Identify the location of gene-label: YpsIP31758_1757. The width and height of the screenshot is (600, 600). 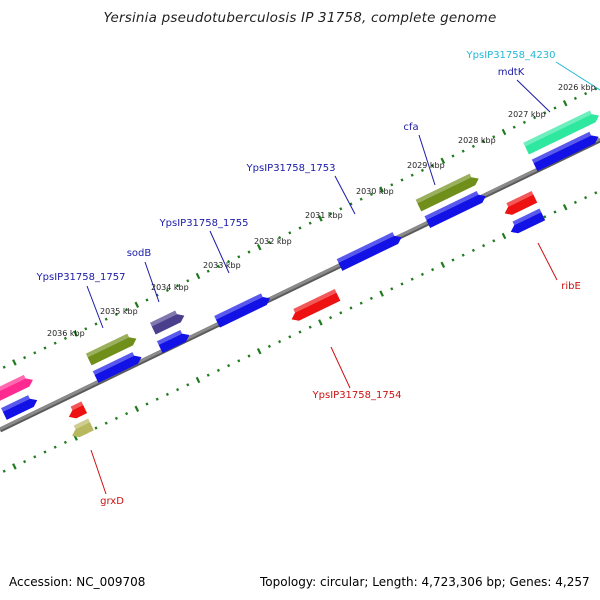
(81, 277).